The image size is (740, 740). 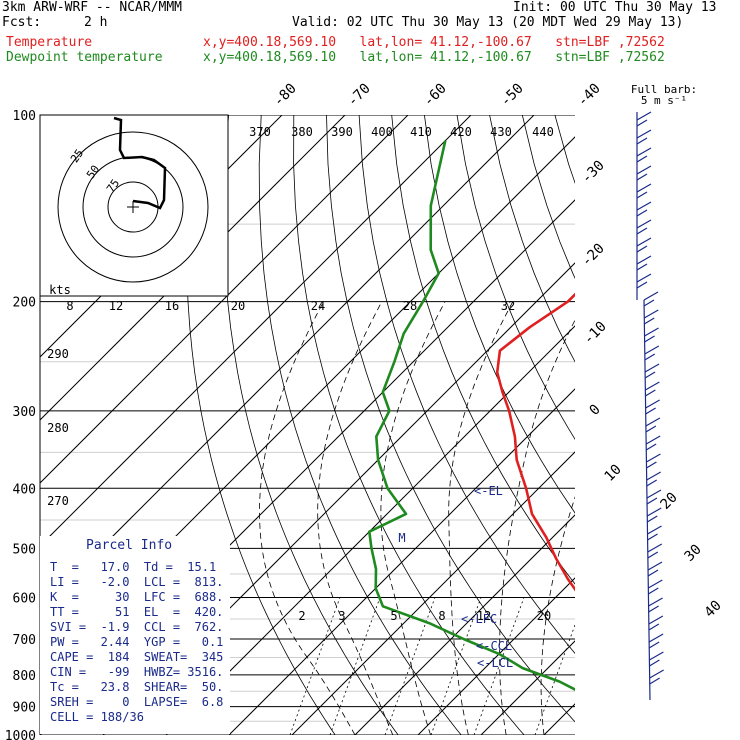 What do you see at coordinates (24, 303) in the screenshot?
I see `pressure-tick-label: 200` at bounding box center [24, 303].